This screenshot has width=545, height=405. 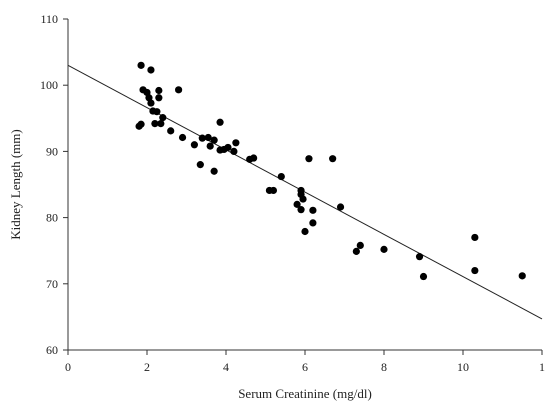 What do you see at coordinates (49, 19) in the screenshot?
I see `y-tick-label: 110` at bounding box center [49, 19].